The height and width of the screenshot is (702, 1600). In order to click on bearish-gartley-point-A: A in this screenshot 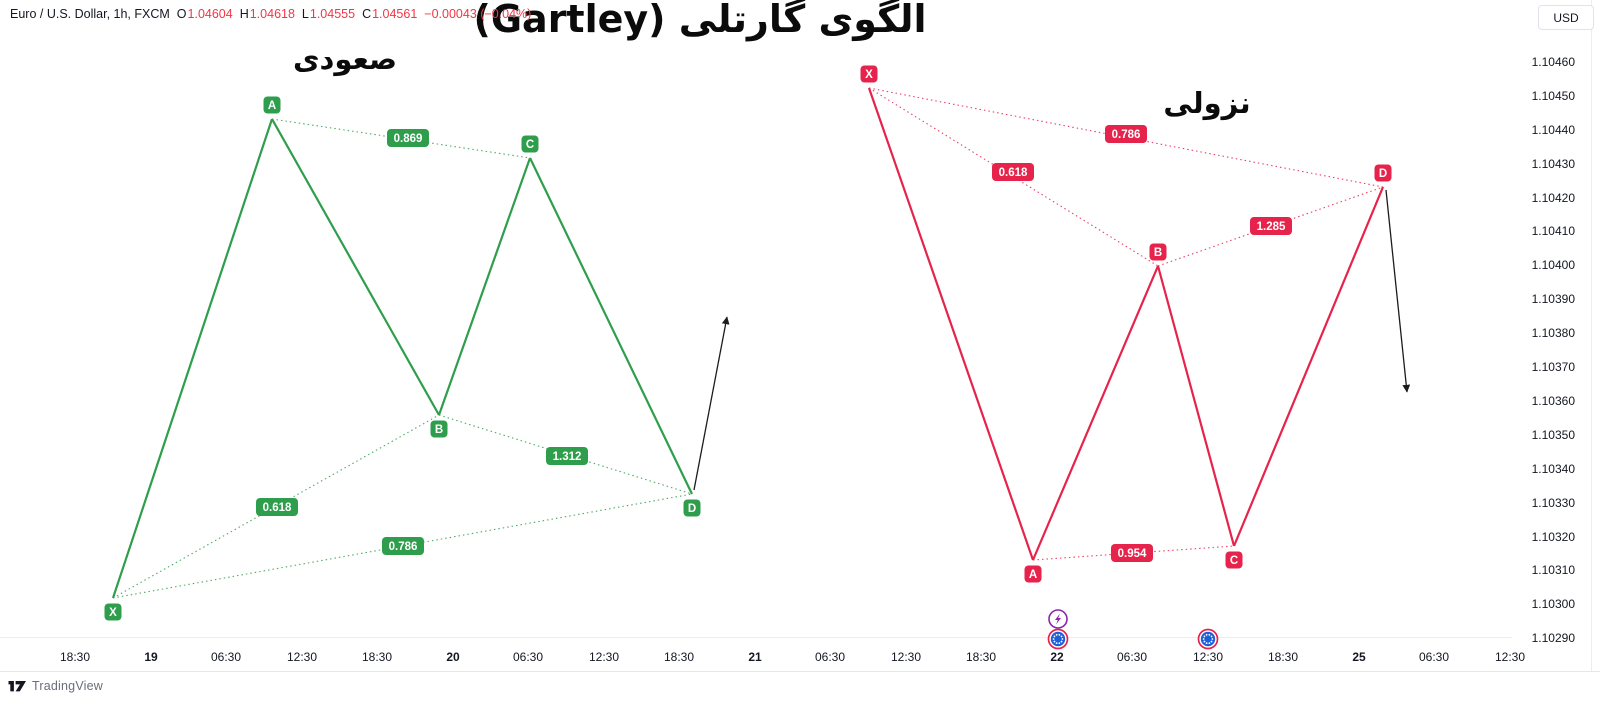, I will do `click(1033, 574)`.